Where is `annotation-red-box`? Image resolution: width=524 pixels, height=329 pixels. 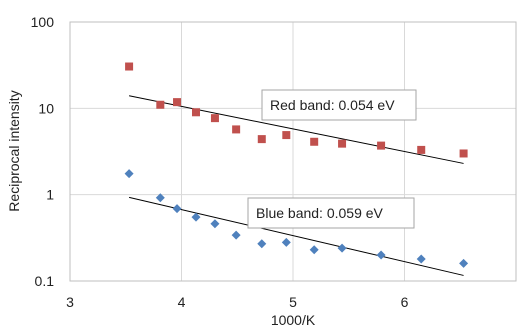 annotation-red-box is located at coordinates (339, 105).